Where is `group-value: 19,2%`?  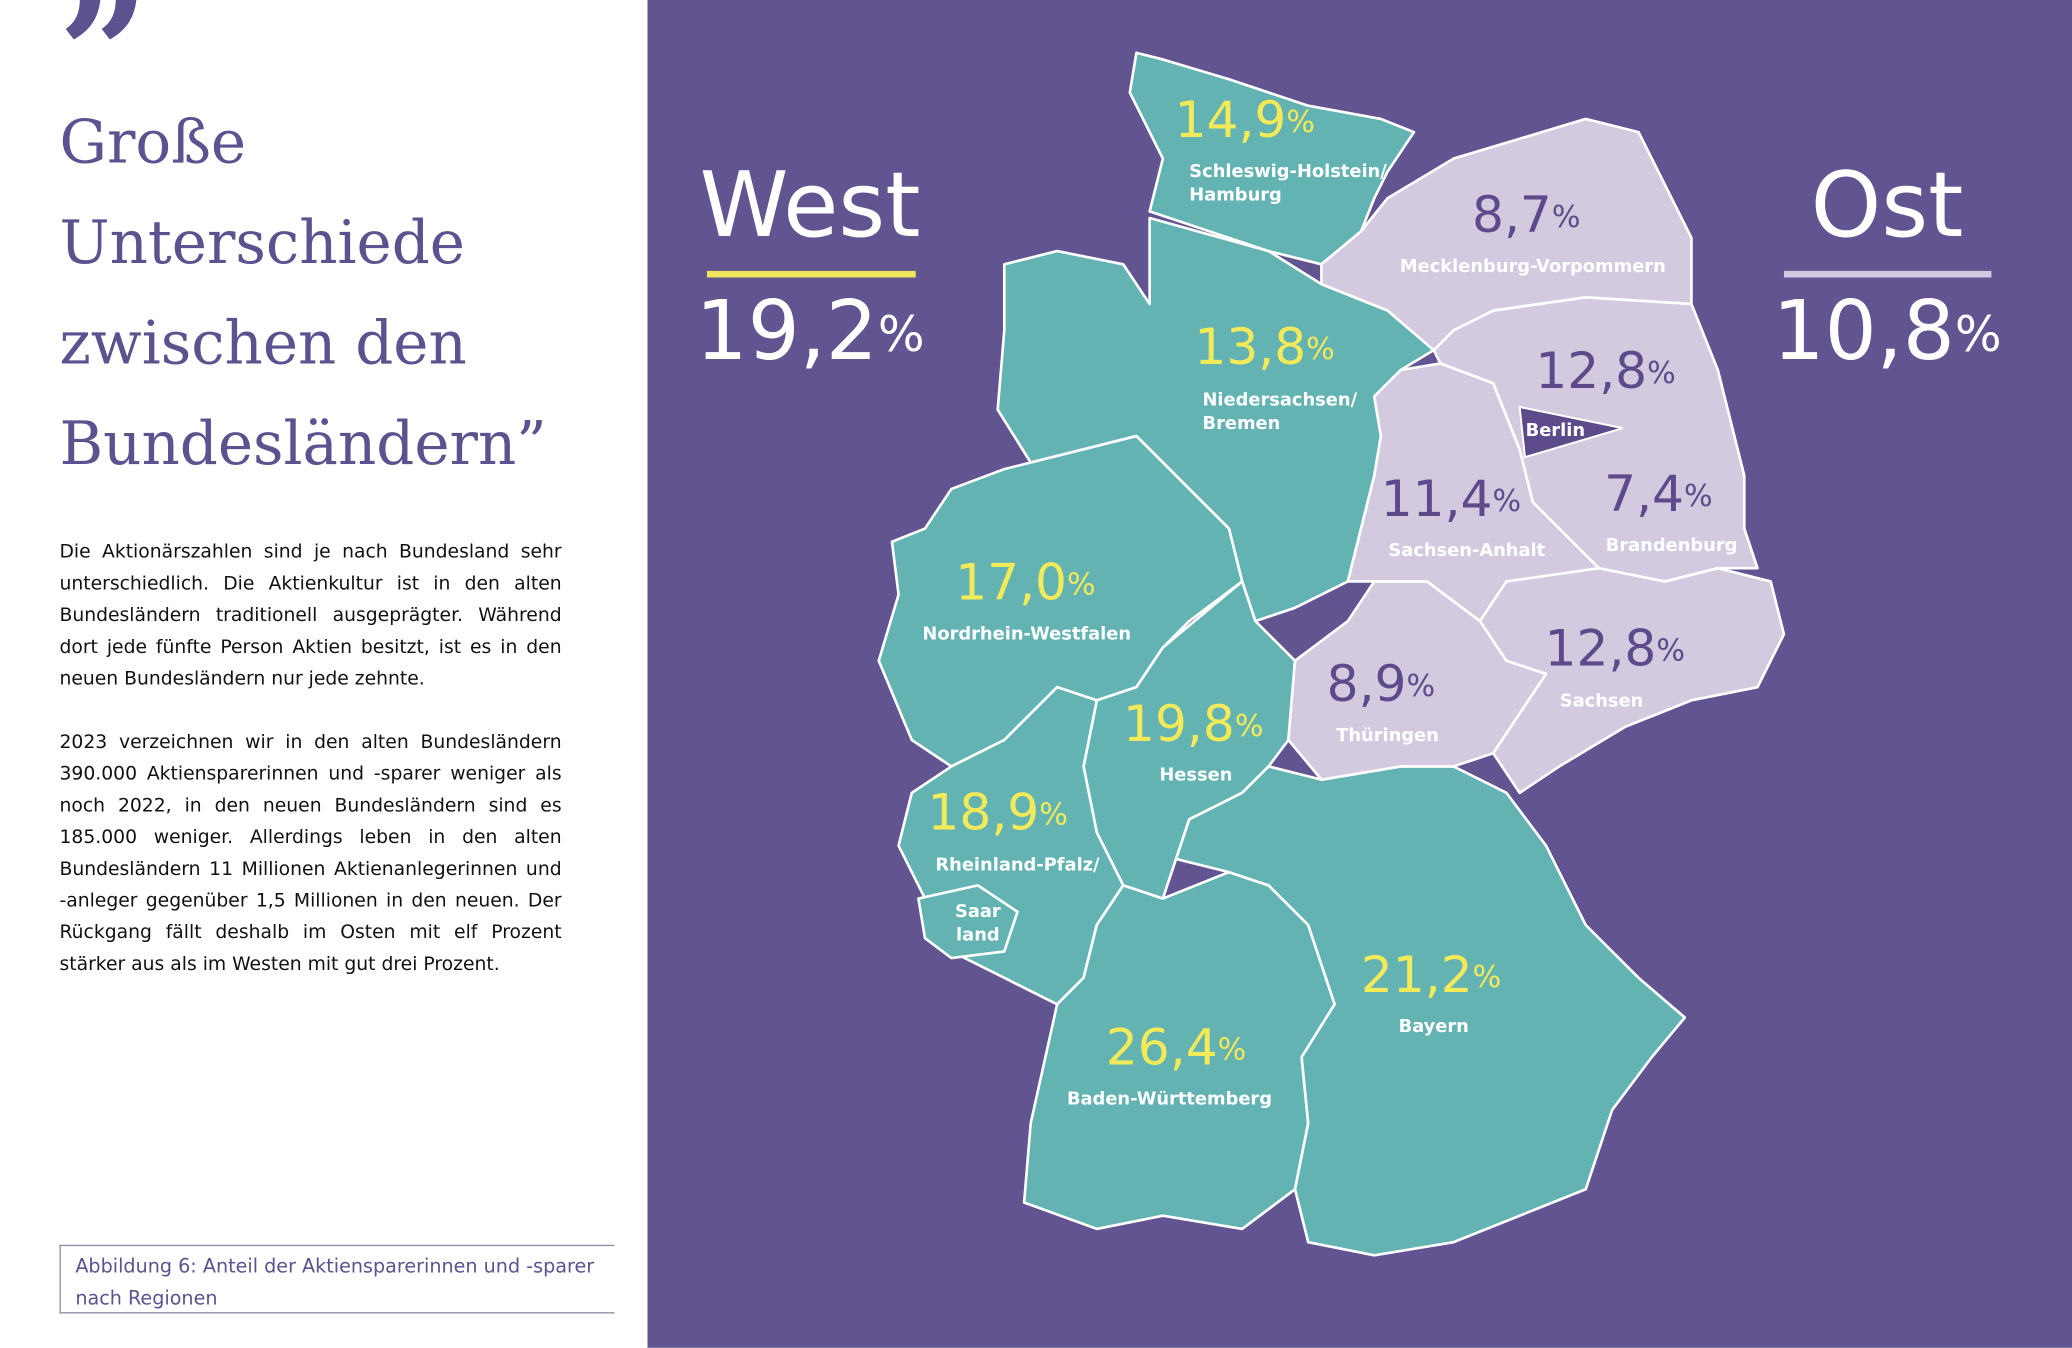 group-value: 19,2% is located at coordinates (809, 331).